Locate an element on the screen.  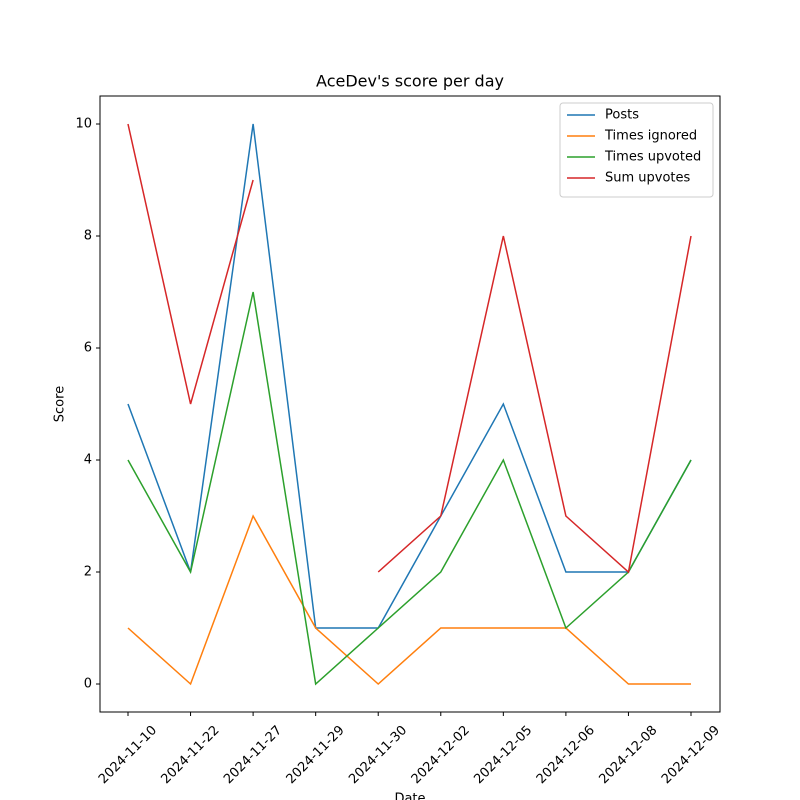
y-tick-label: 2 is located at coordinates (88, 572).